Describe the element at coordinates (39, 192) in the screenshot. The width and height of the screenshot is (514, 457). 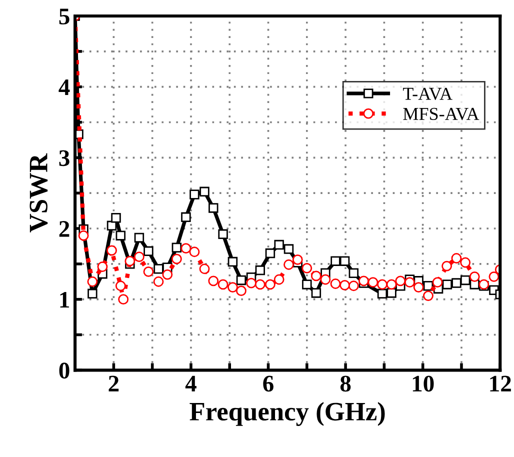
I see `y-axis-title: VSWR` at that location.